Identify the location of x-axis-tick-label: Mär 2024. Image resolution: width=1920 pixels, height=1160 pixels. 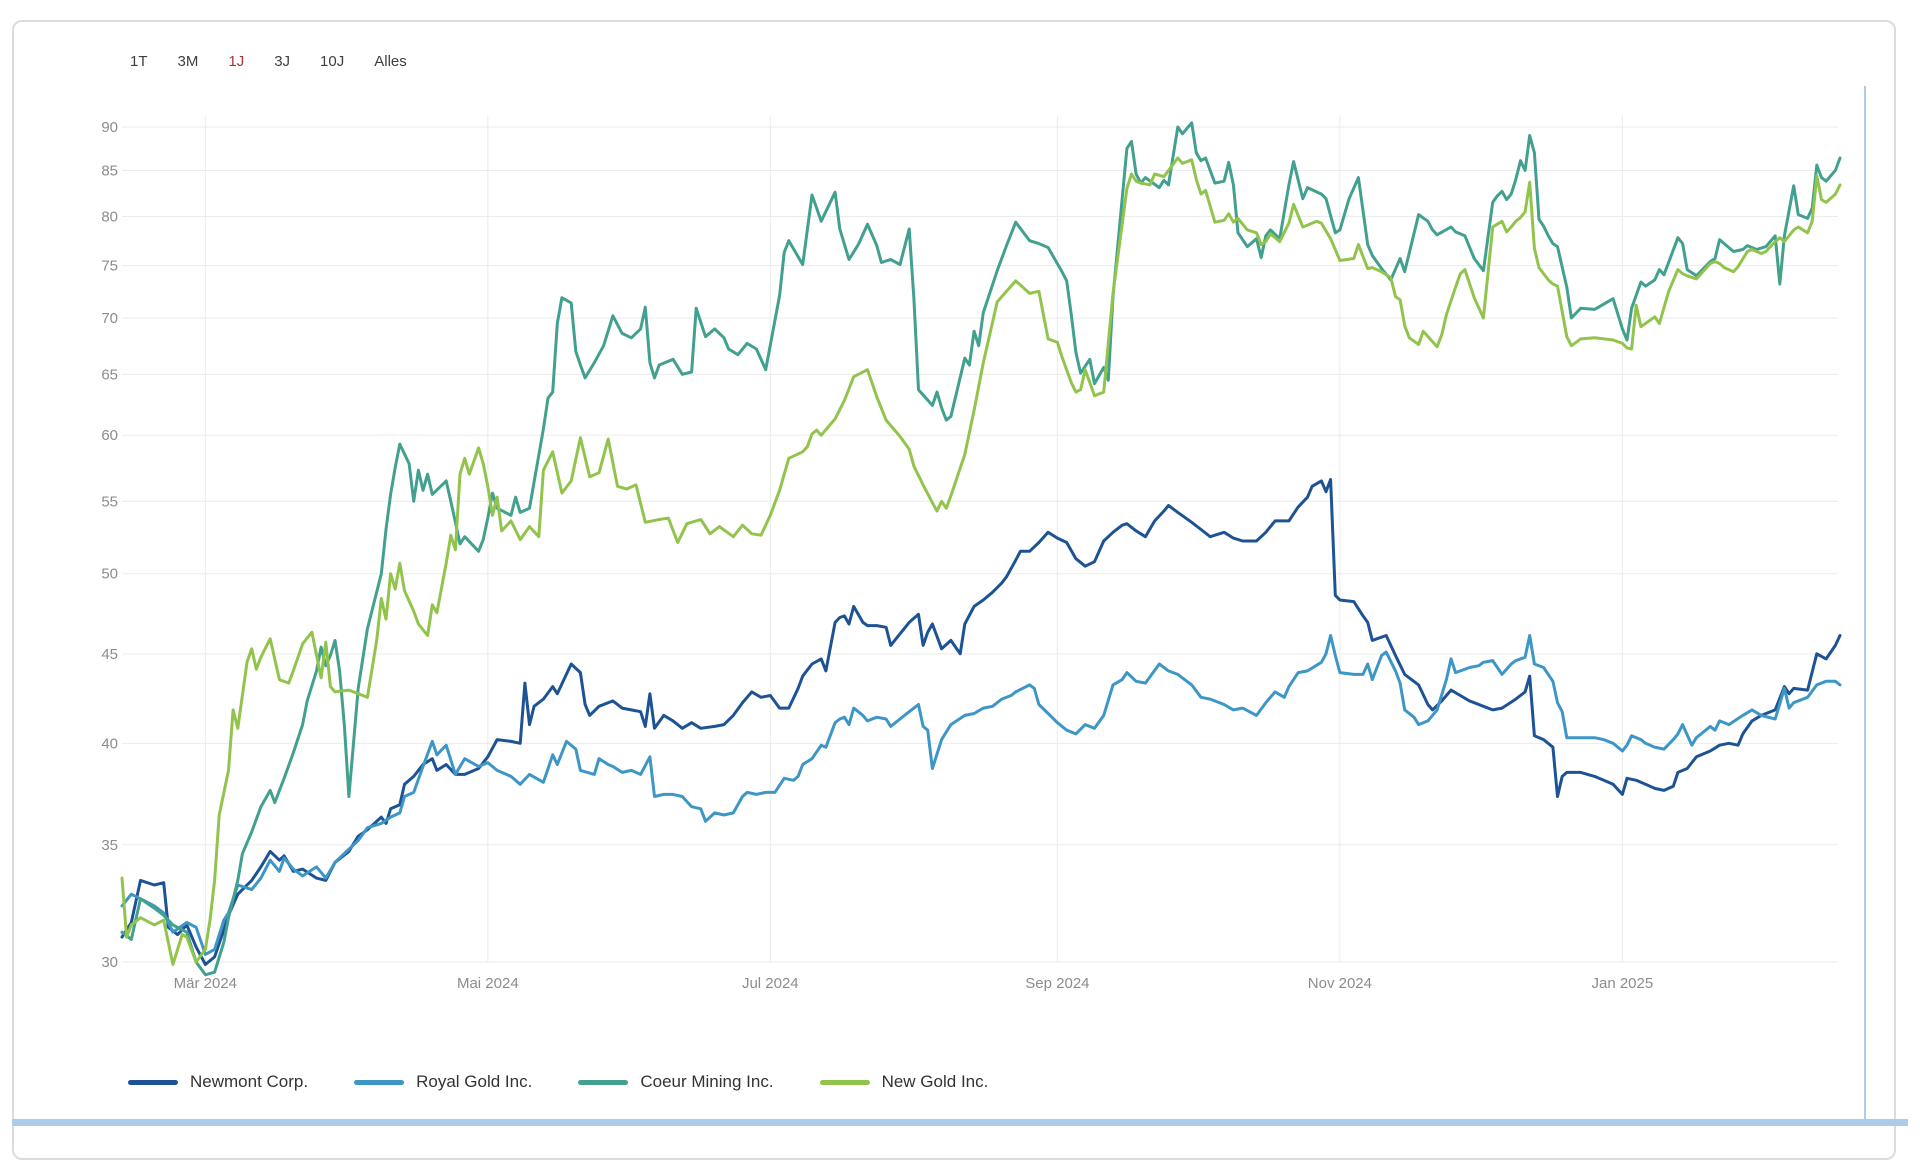
(205, 983).